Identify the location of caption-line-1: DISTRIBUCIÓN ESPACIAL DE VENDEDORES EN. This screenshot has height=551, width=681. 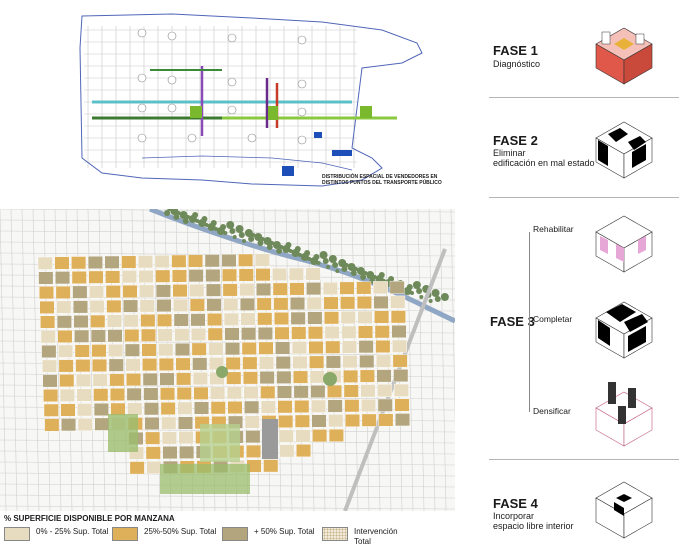
(380, 177).